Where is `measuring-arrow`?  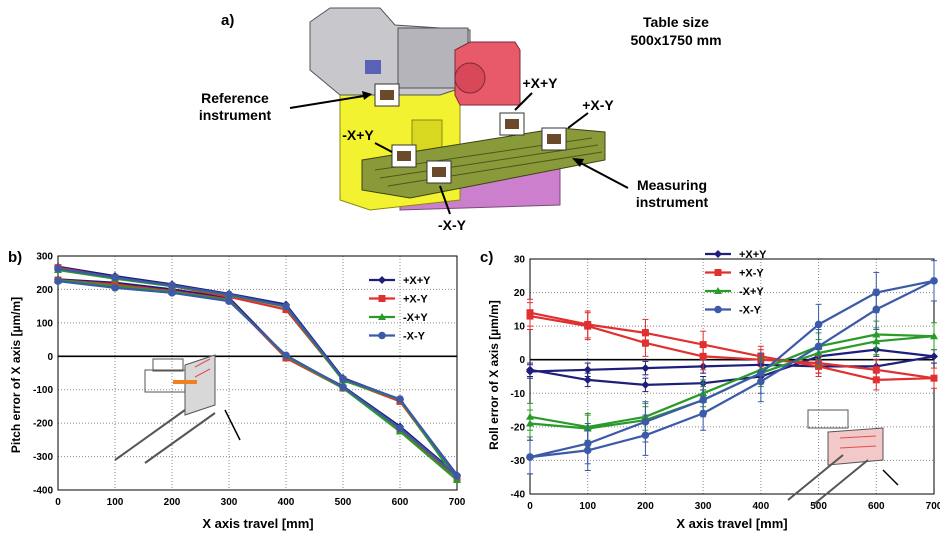 measuring-arrow is located at coordinates (601, 174).